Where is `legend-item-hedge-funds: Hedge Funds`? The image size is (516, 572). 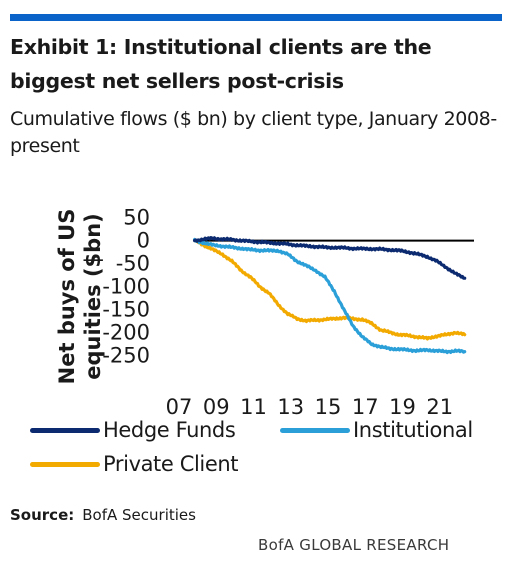
legend-item-hedge-funds: Hedge Funds is located at coordinates (133, 430).